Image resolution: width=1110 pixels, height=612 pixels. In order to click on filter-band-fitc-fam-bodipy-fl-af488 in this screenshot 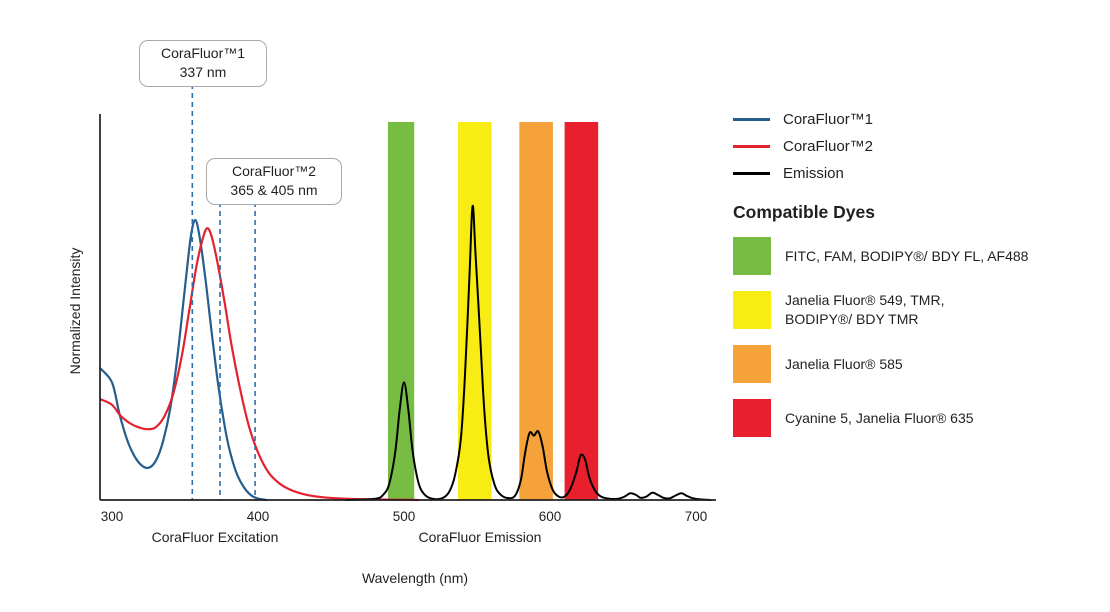, I will do `click(401, 311)`.